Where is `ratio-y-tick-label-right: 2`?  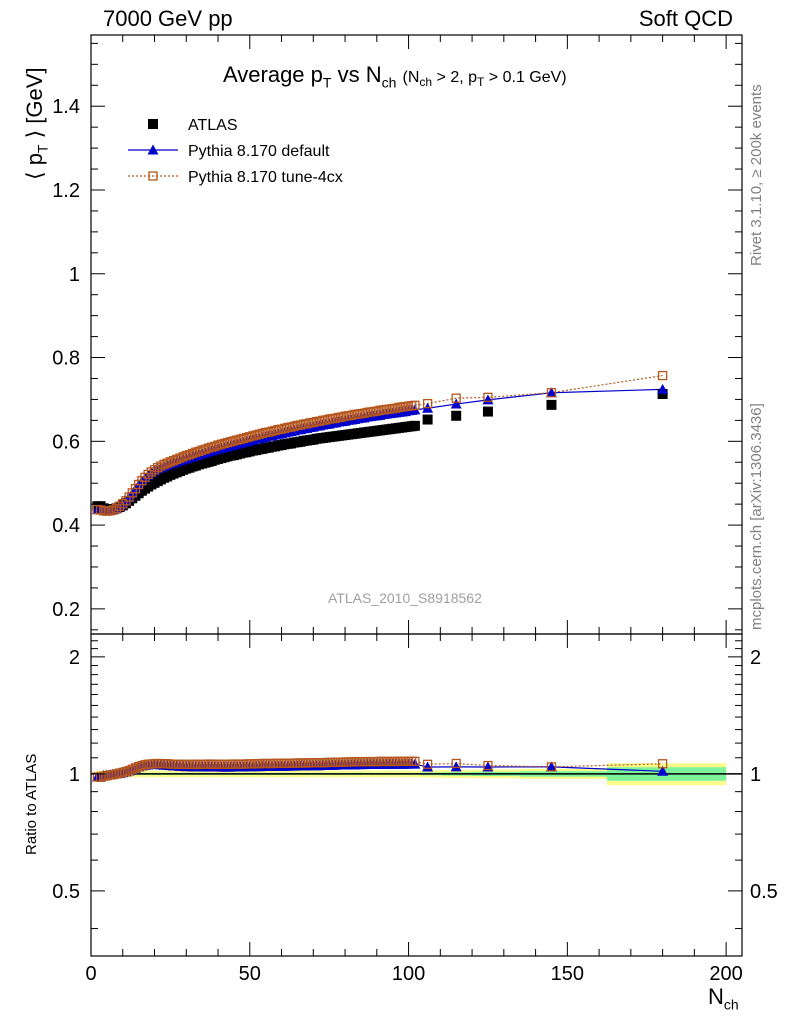 ratio-y-tick-label-right: 2 is located at coordinates (755, 658).